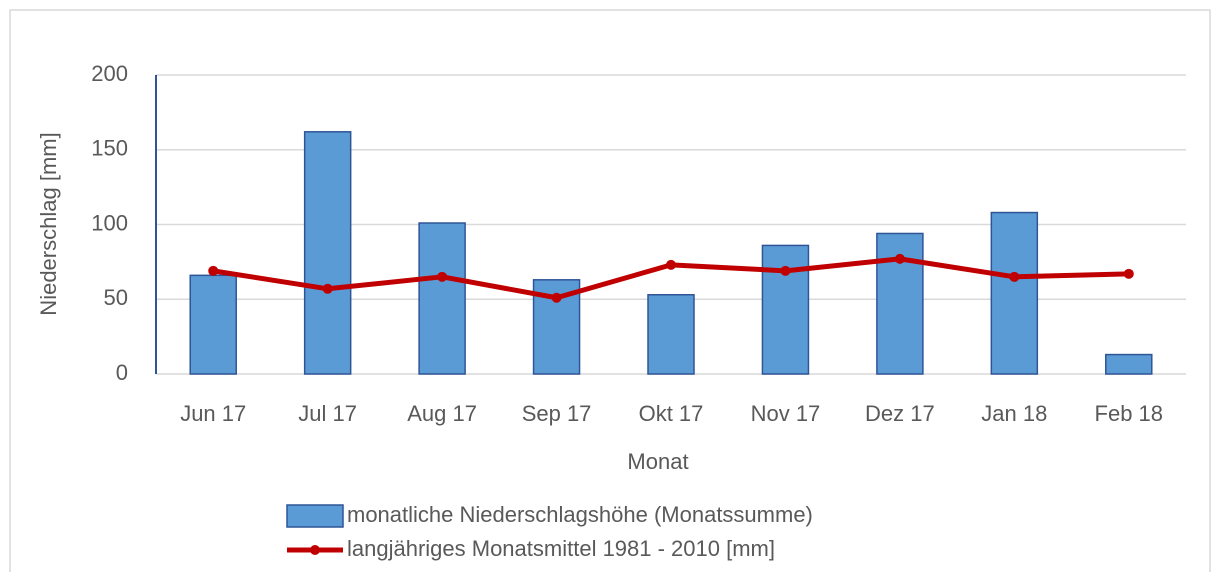 The height and width of the screenshot is (572, 1212). Describe the element at coordinates (327, 413) in the screenshot. I see `x-tick-label: Jul 17` at that location.